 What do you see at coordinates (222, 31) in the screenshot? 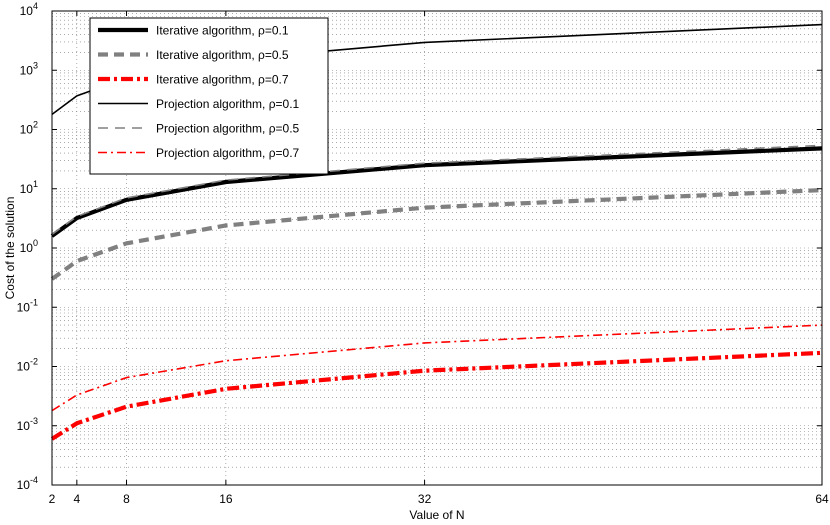
I see `legend-label: Iterative algorithm, ρ=0.1` at bounding box center [222, 31].